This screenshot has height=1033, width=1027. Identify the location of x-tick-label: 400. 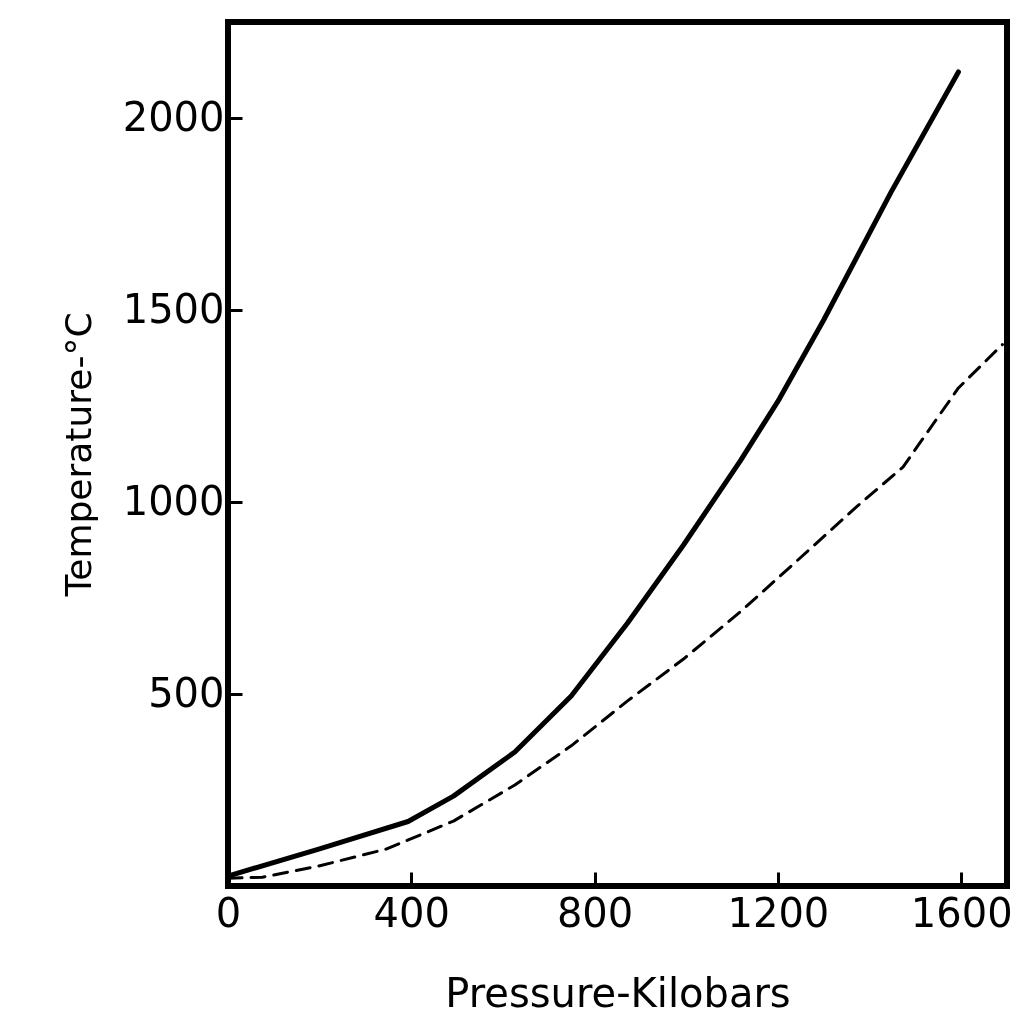
(411, 912).